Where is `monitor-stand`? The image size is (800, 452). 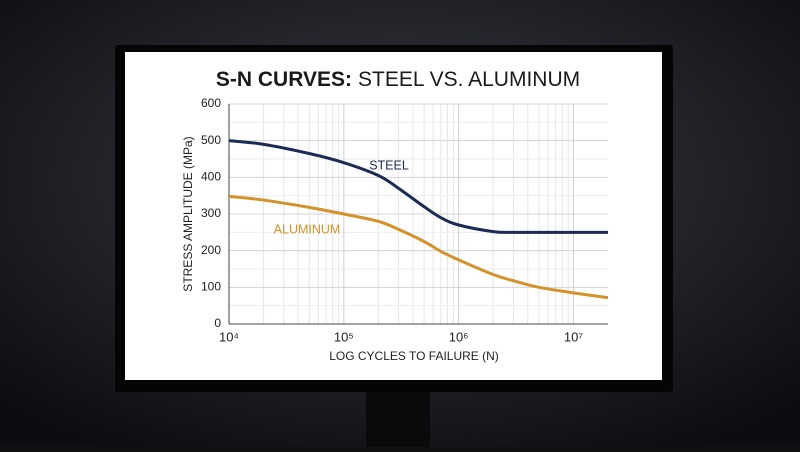 monitor-stand is located at coordinates (398, 418).